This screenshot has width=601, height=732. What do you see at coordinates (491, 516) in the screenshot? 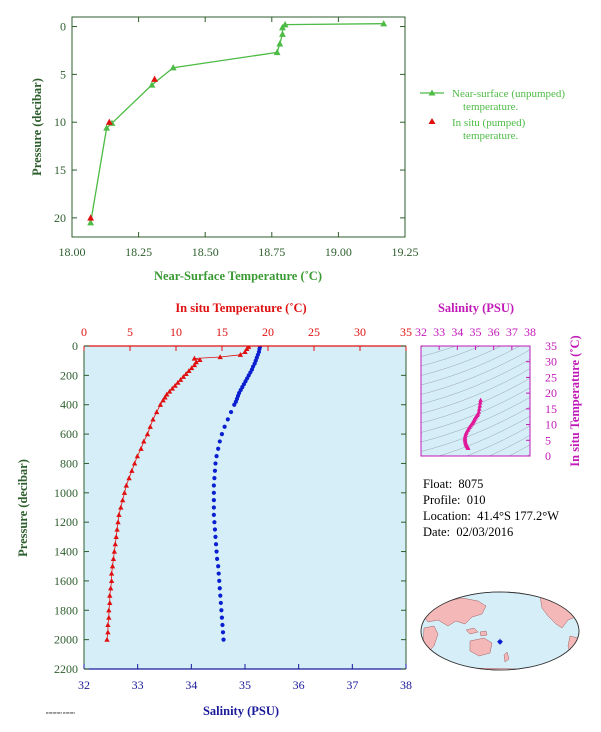
I see `location-row: Location: 41.4°S 177.2°W` at bounding box center [491, 516].